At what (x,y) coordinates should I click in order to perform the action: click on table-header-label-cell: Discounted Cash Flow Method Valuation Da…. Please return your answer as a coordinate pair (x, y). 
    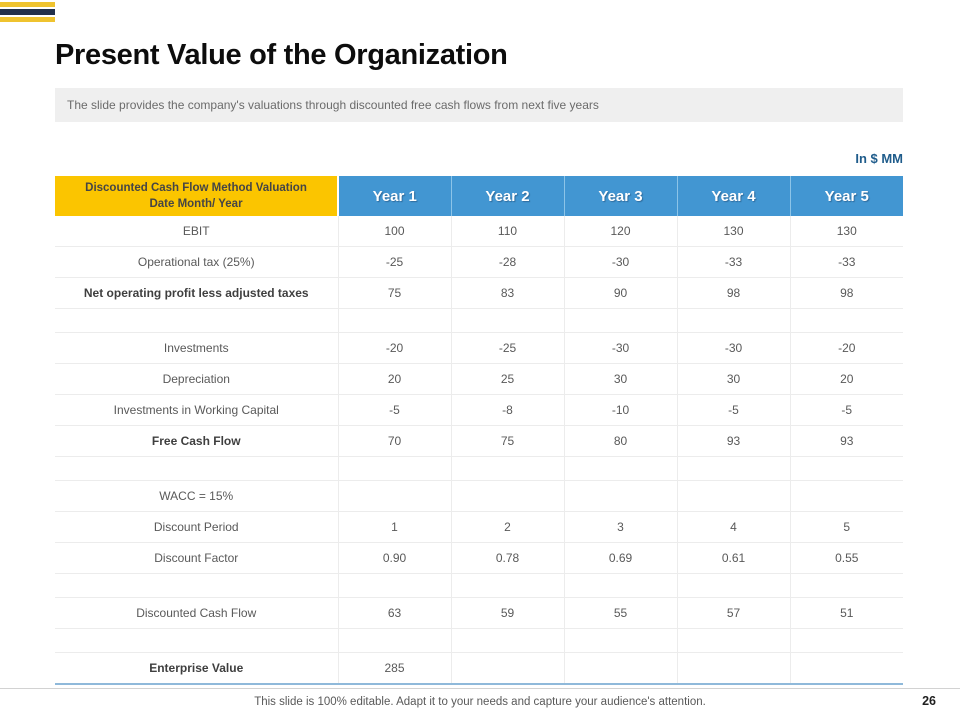
    Looking at the image, I should click on (197, 196).